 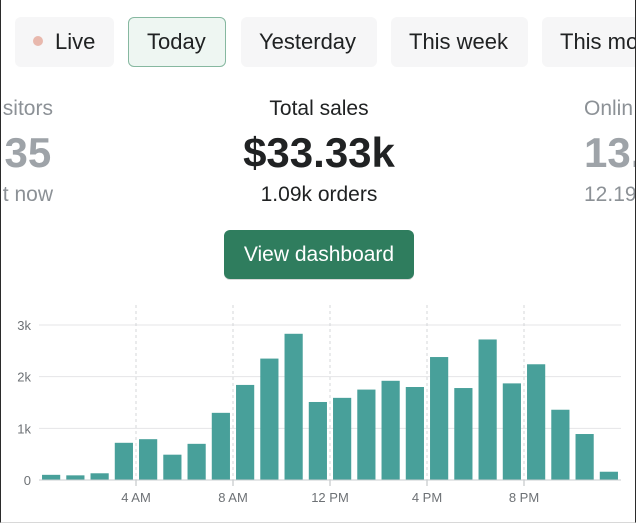 I want to click on total-orders-count: 1.09k orders, so click(x=319, y=194).